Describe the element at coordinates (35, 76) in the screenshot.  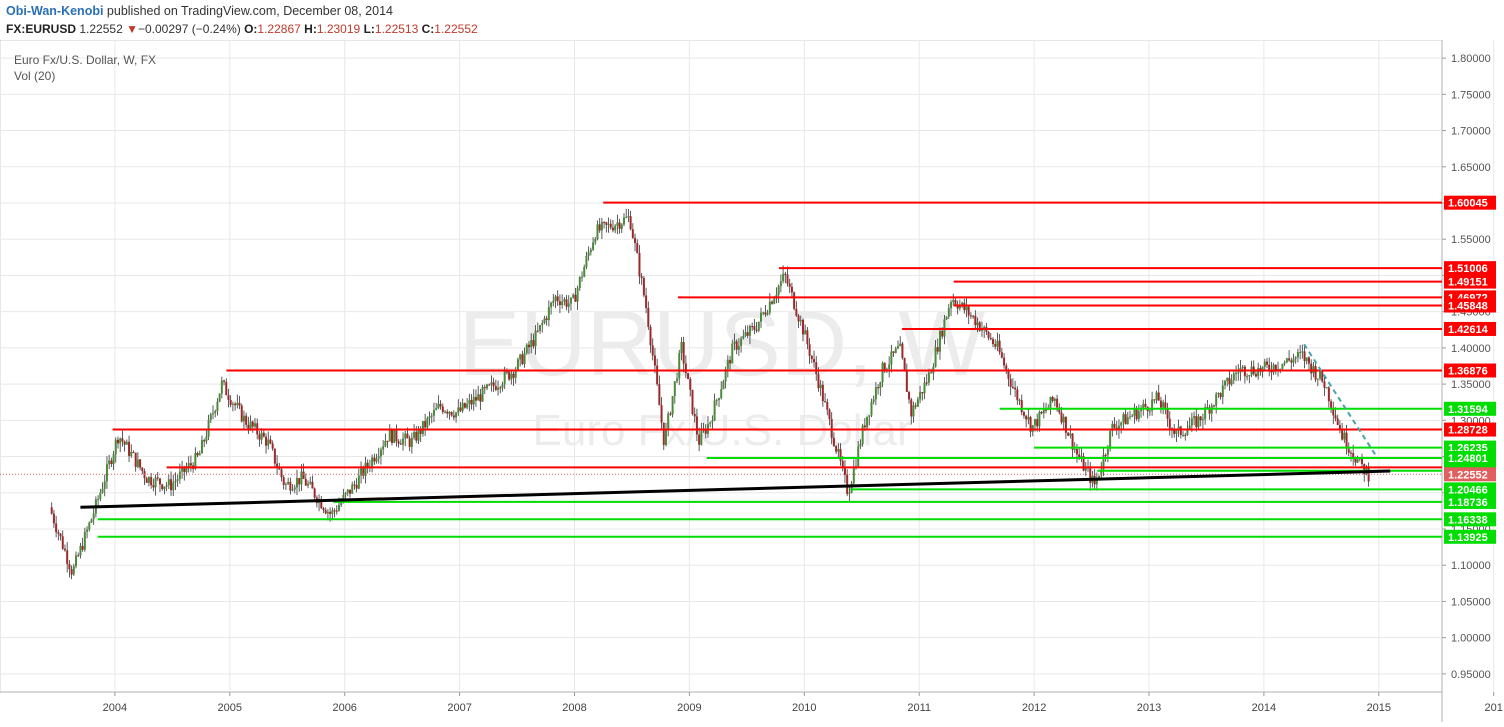
I see `indicator-name: Vol (20)` at that location.